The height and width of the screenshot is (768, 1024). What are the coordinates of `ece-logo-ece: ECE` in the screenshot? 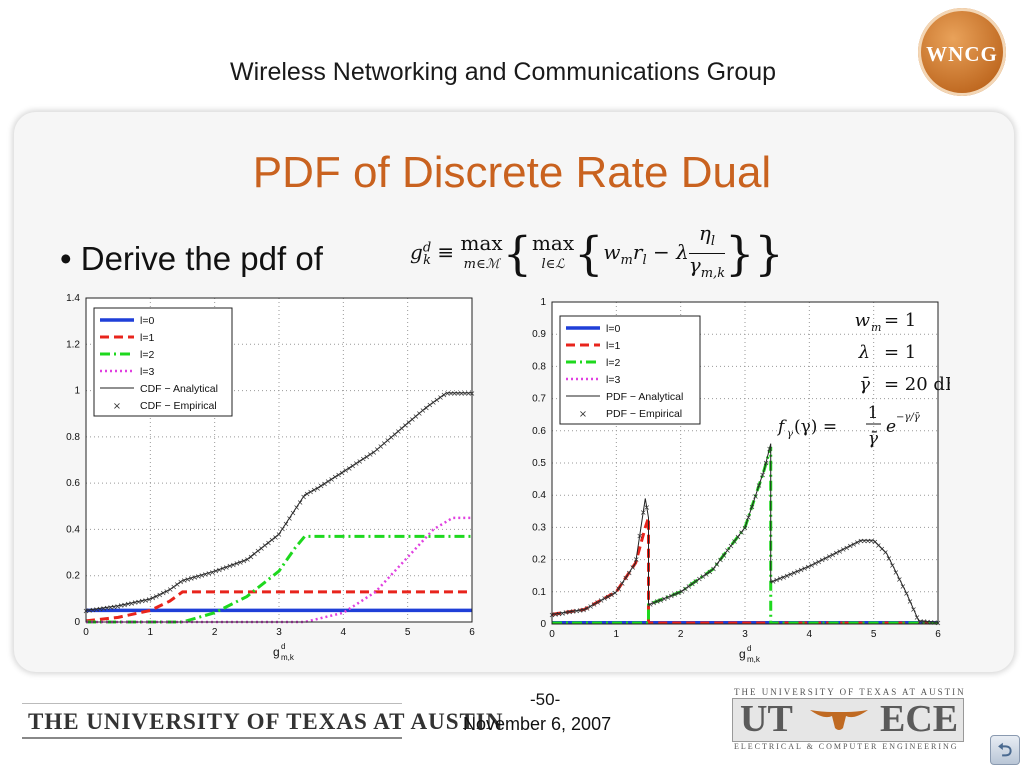 It's located at (919, 719).